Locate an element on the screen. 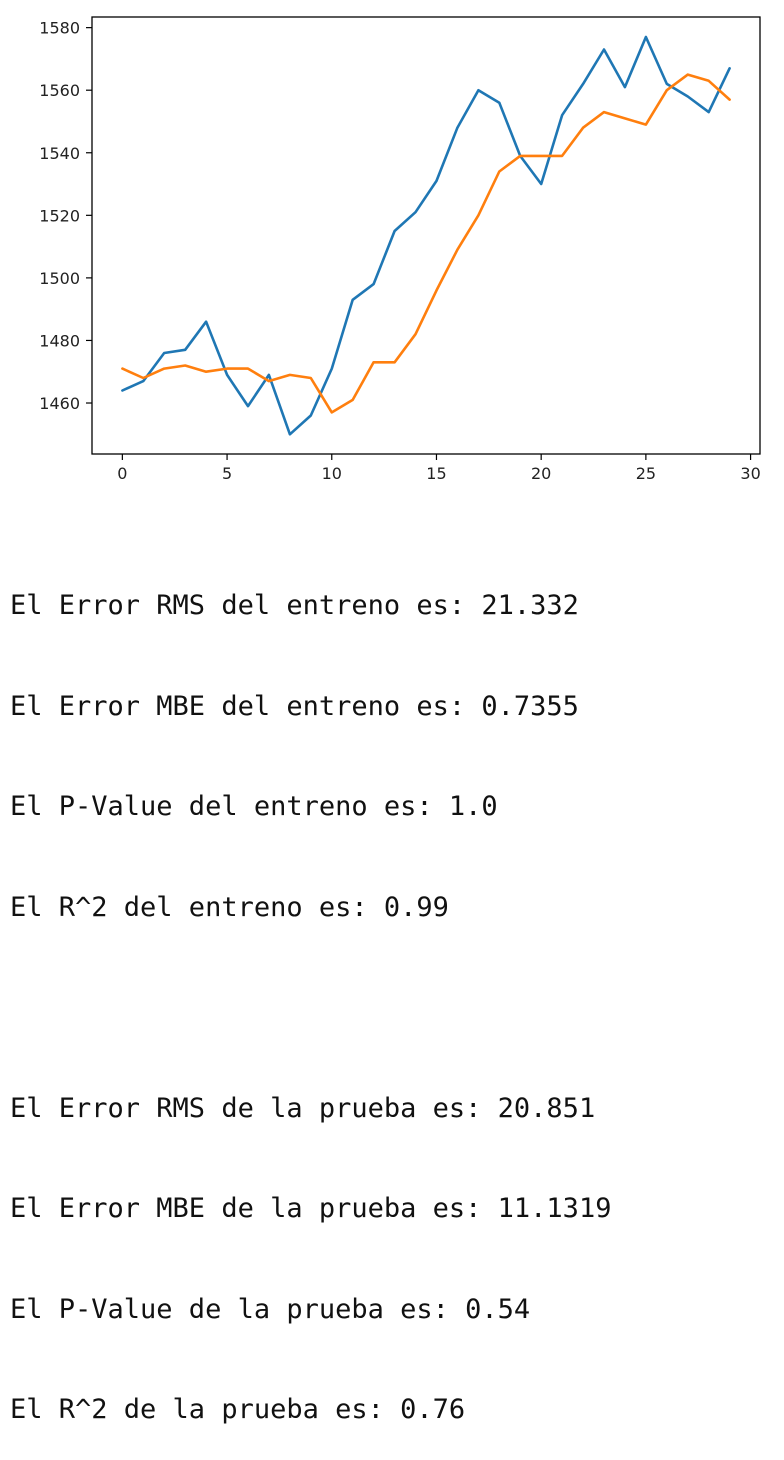  y-tick-label: 1560 is located at coordinates (59, 90).